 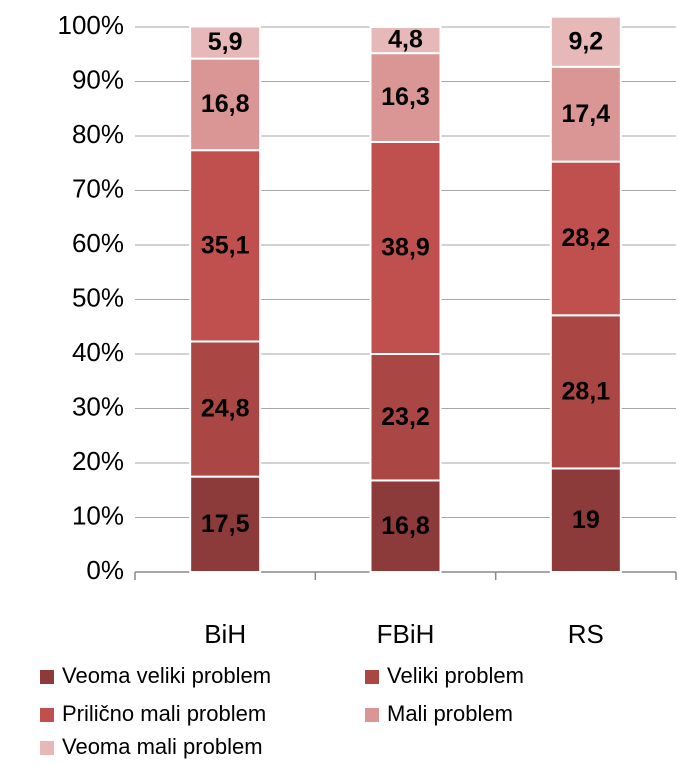 I want to click on data-label: 23,2, so click(x=405, y=417).